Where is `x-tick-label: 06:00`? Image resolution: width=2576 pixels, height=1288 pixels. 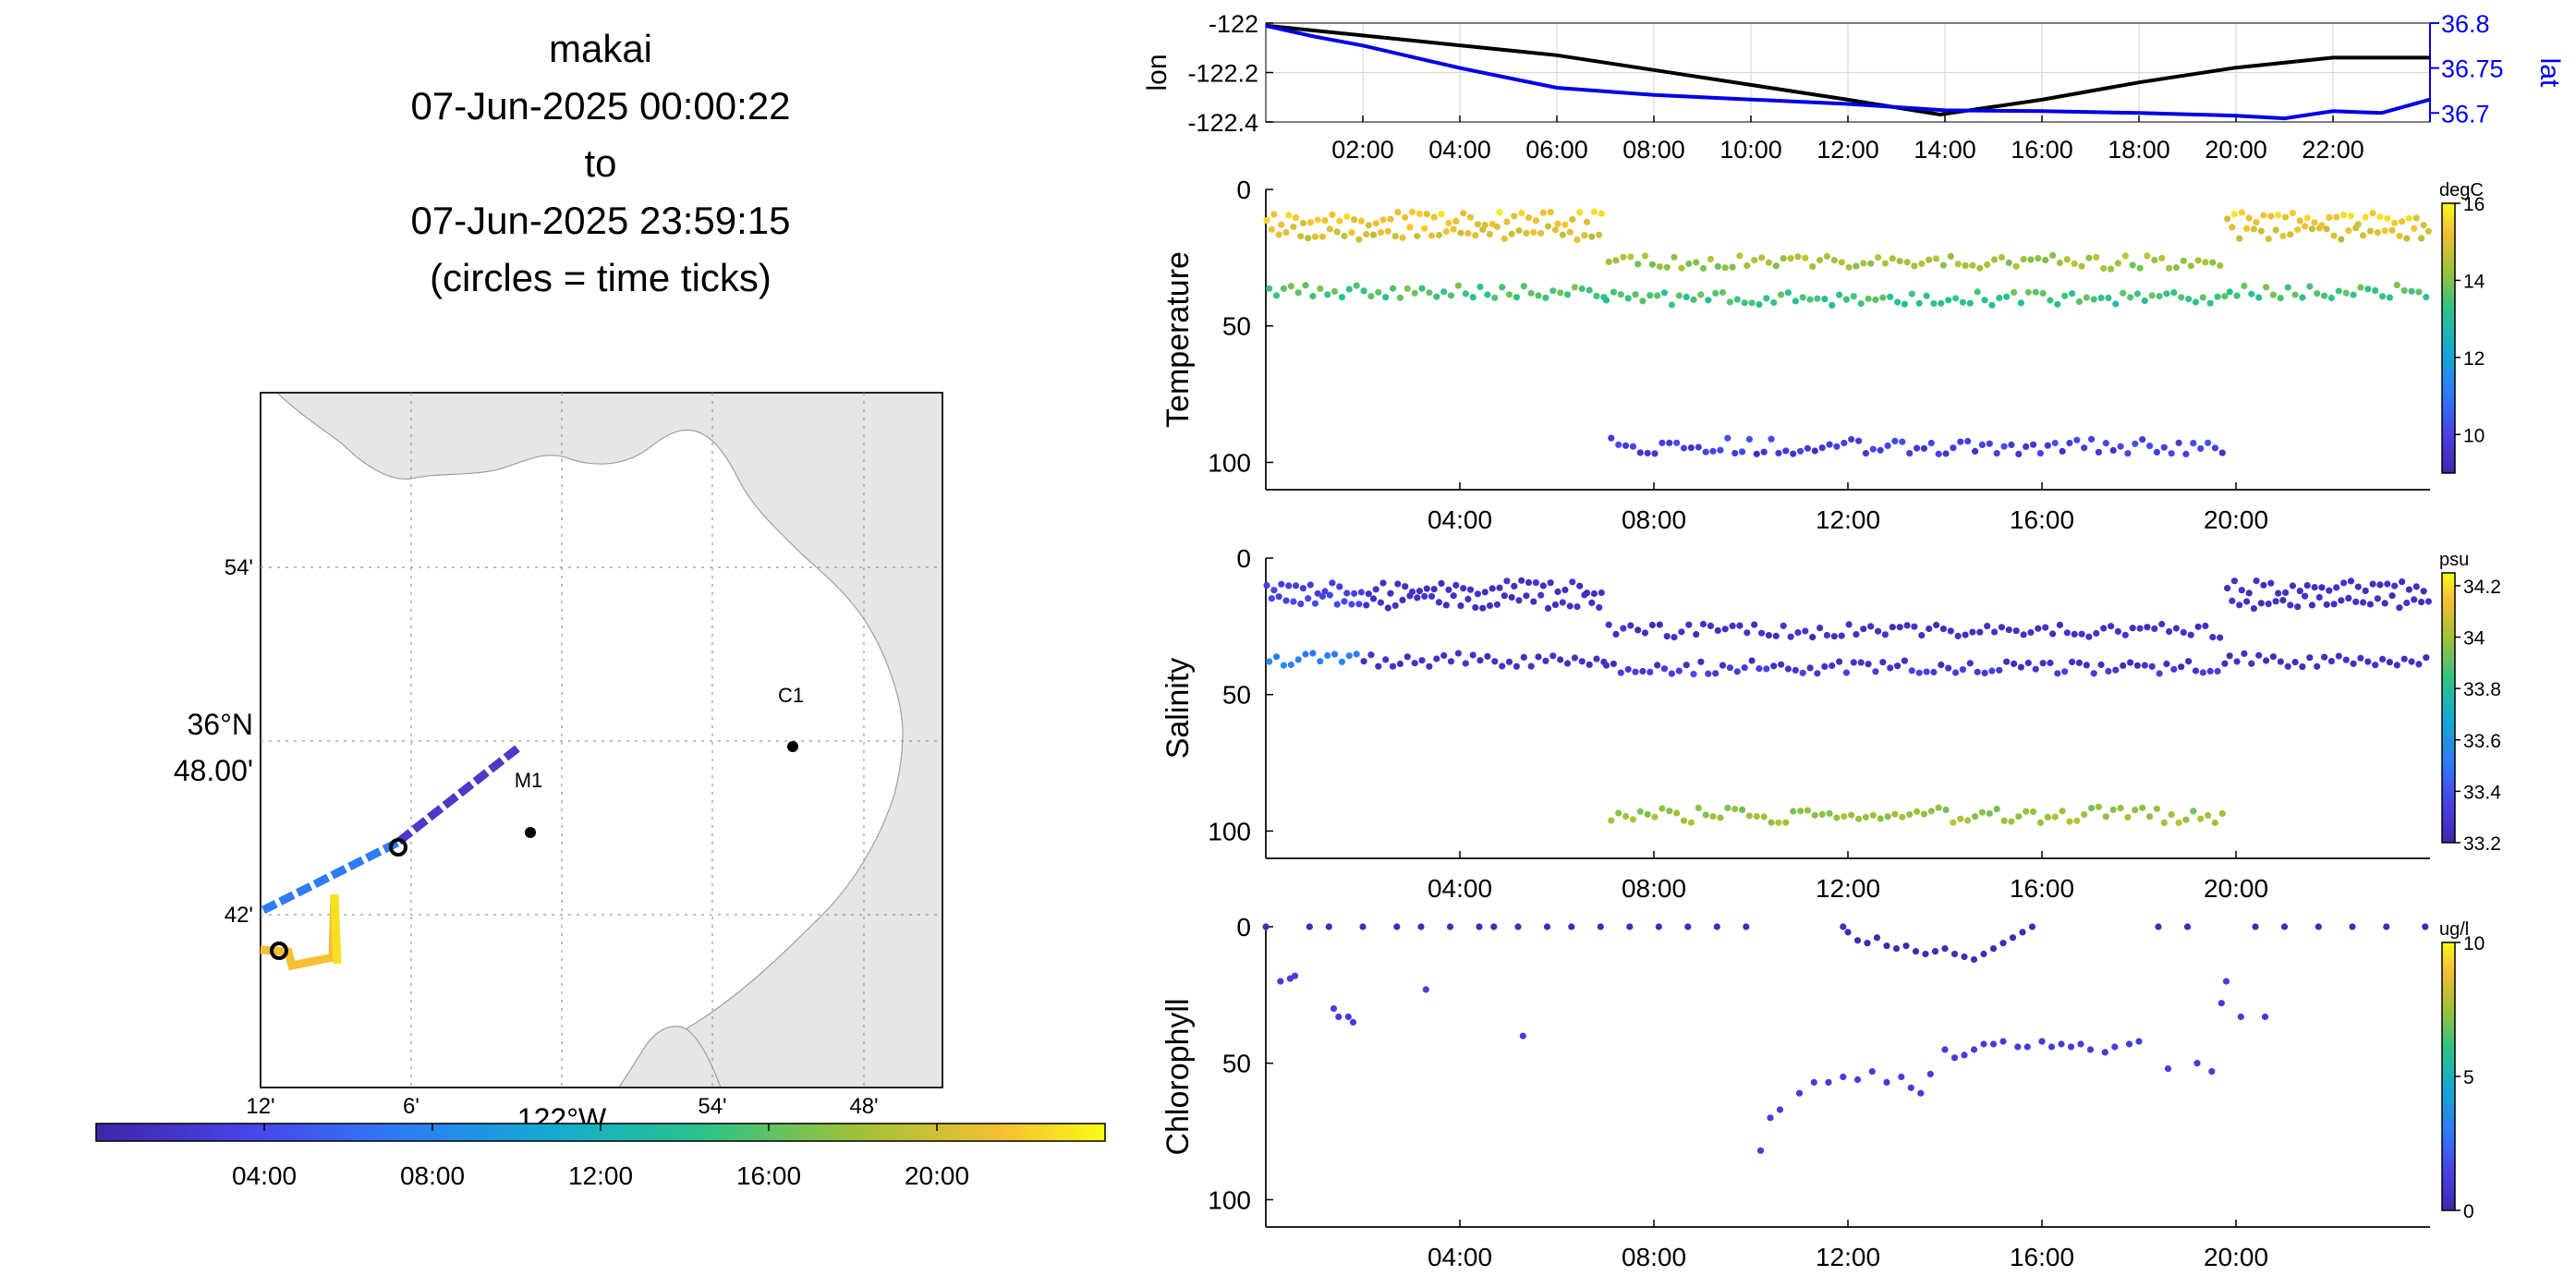 x-tick-label: 06:00 is located at coordinates (1556, 150).